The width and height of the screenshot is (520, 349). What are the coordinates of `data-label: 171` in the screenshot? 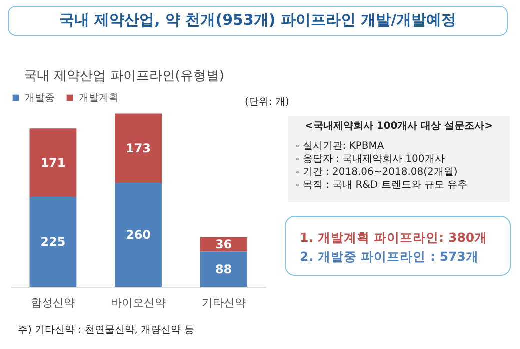 It's located at (53, 163).